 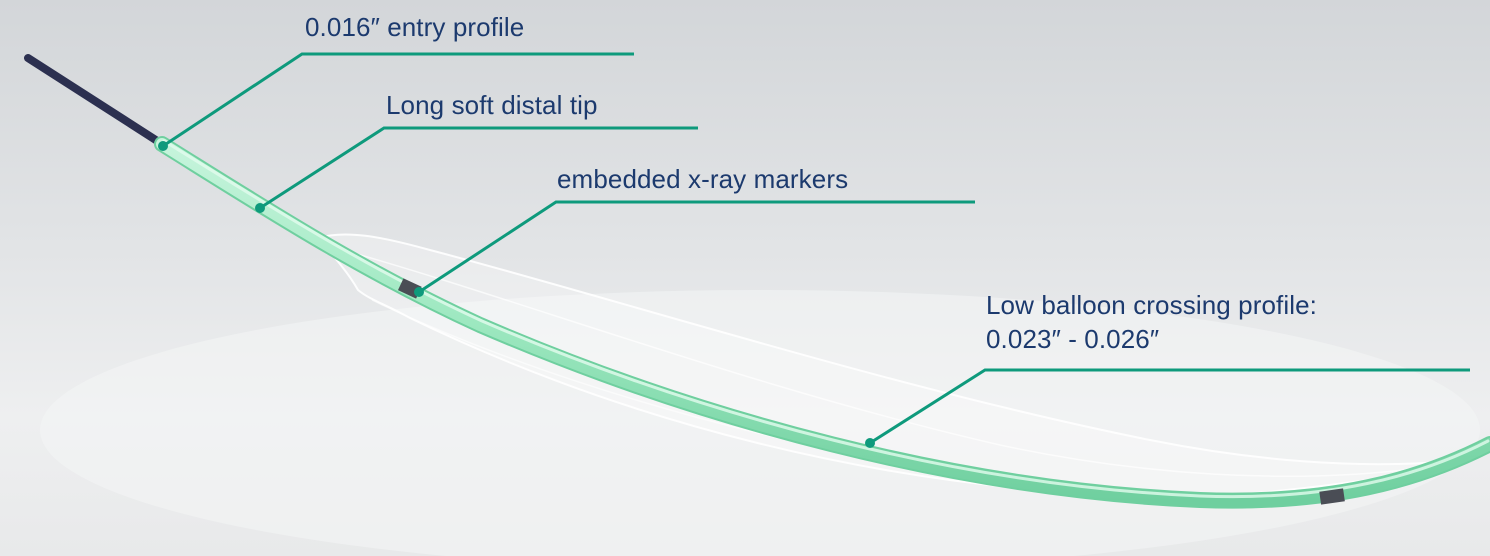 What do you see at coordinates (1332, 496) in the screenshot?
I see `xray-marker` at bounding box center [1332, 496].